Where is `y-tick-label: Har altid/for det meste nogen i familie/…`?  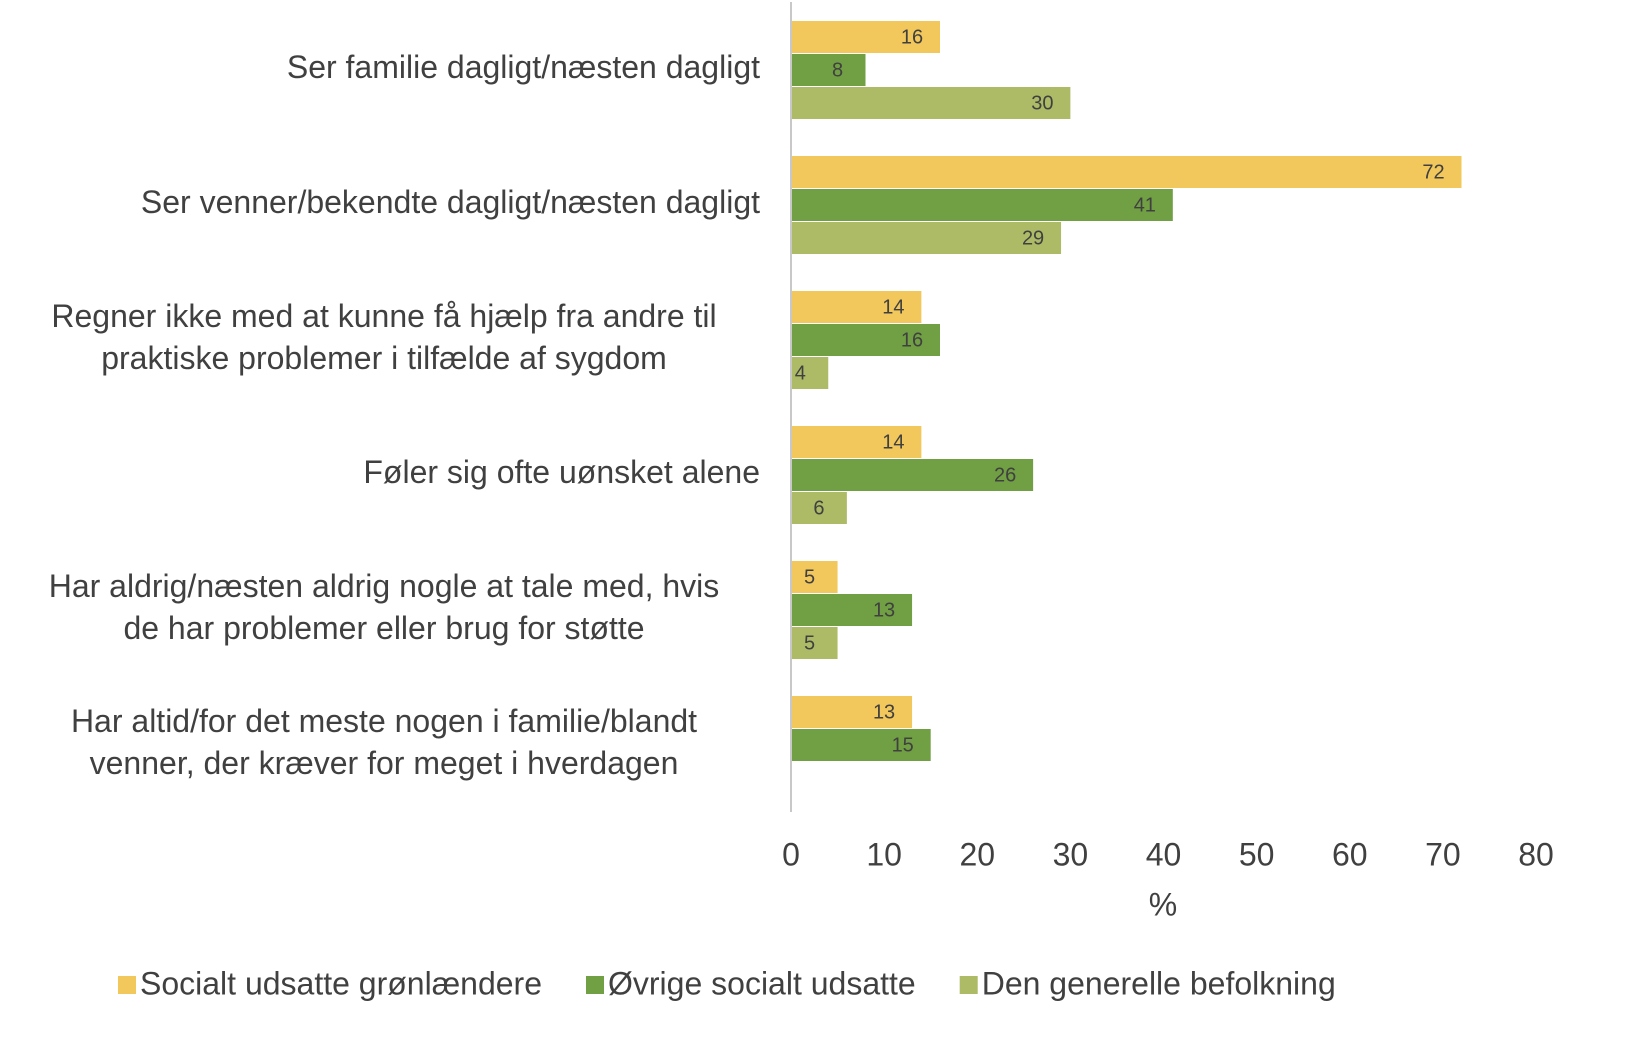 y-tick-label: Har altid/for det meste nogen i familie/… is located at coordinates (384, 742).